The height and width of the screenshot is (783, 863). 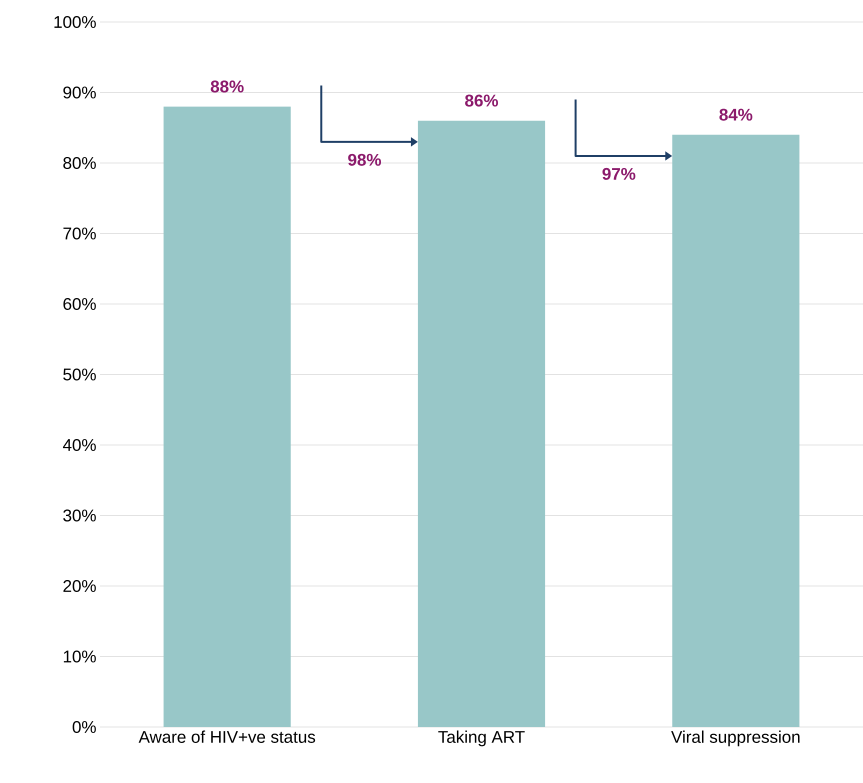 I want to click on x-tick-label: Aware of HIV+ve status, so click(x=227, y=736).